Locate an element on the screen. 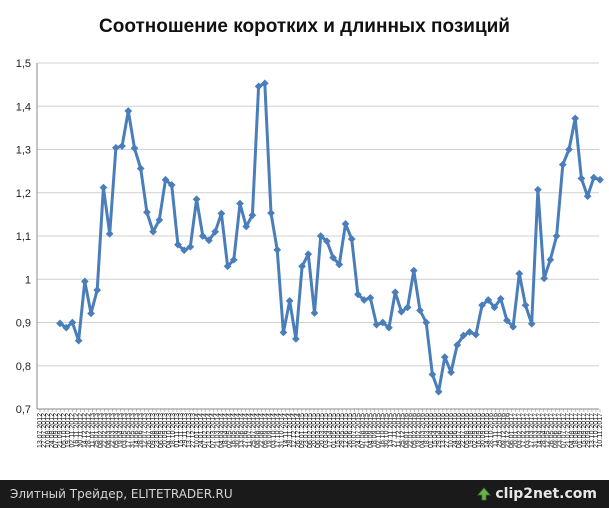 This screenshot has width=609, height=508. x-tick-label: 02.05.2014 is located at coordinates (229, 430).